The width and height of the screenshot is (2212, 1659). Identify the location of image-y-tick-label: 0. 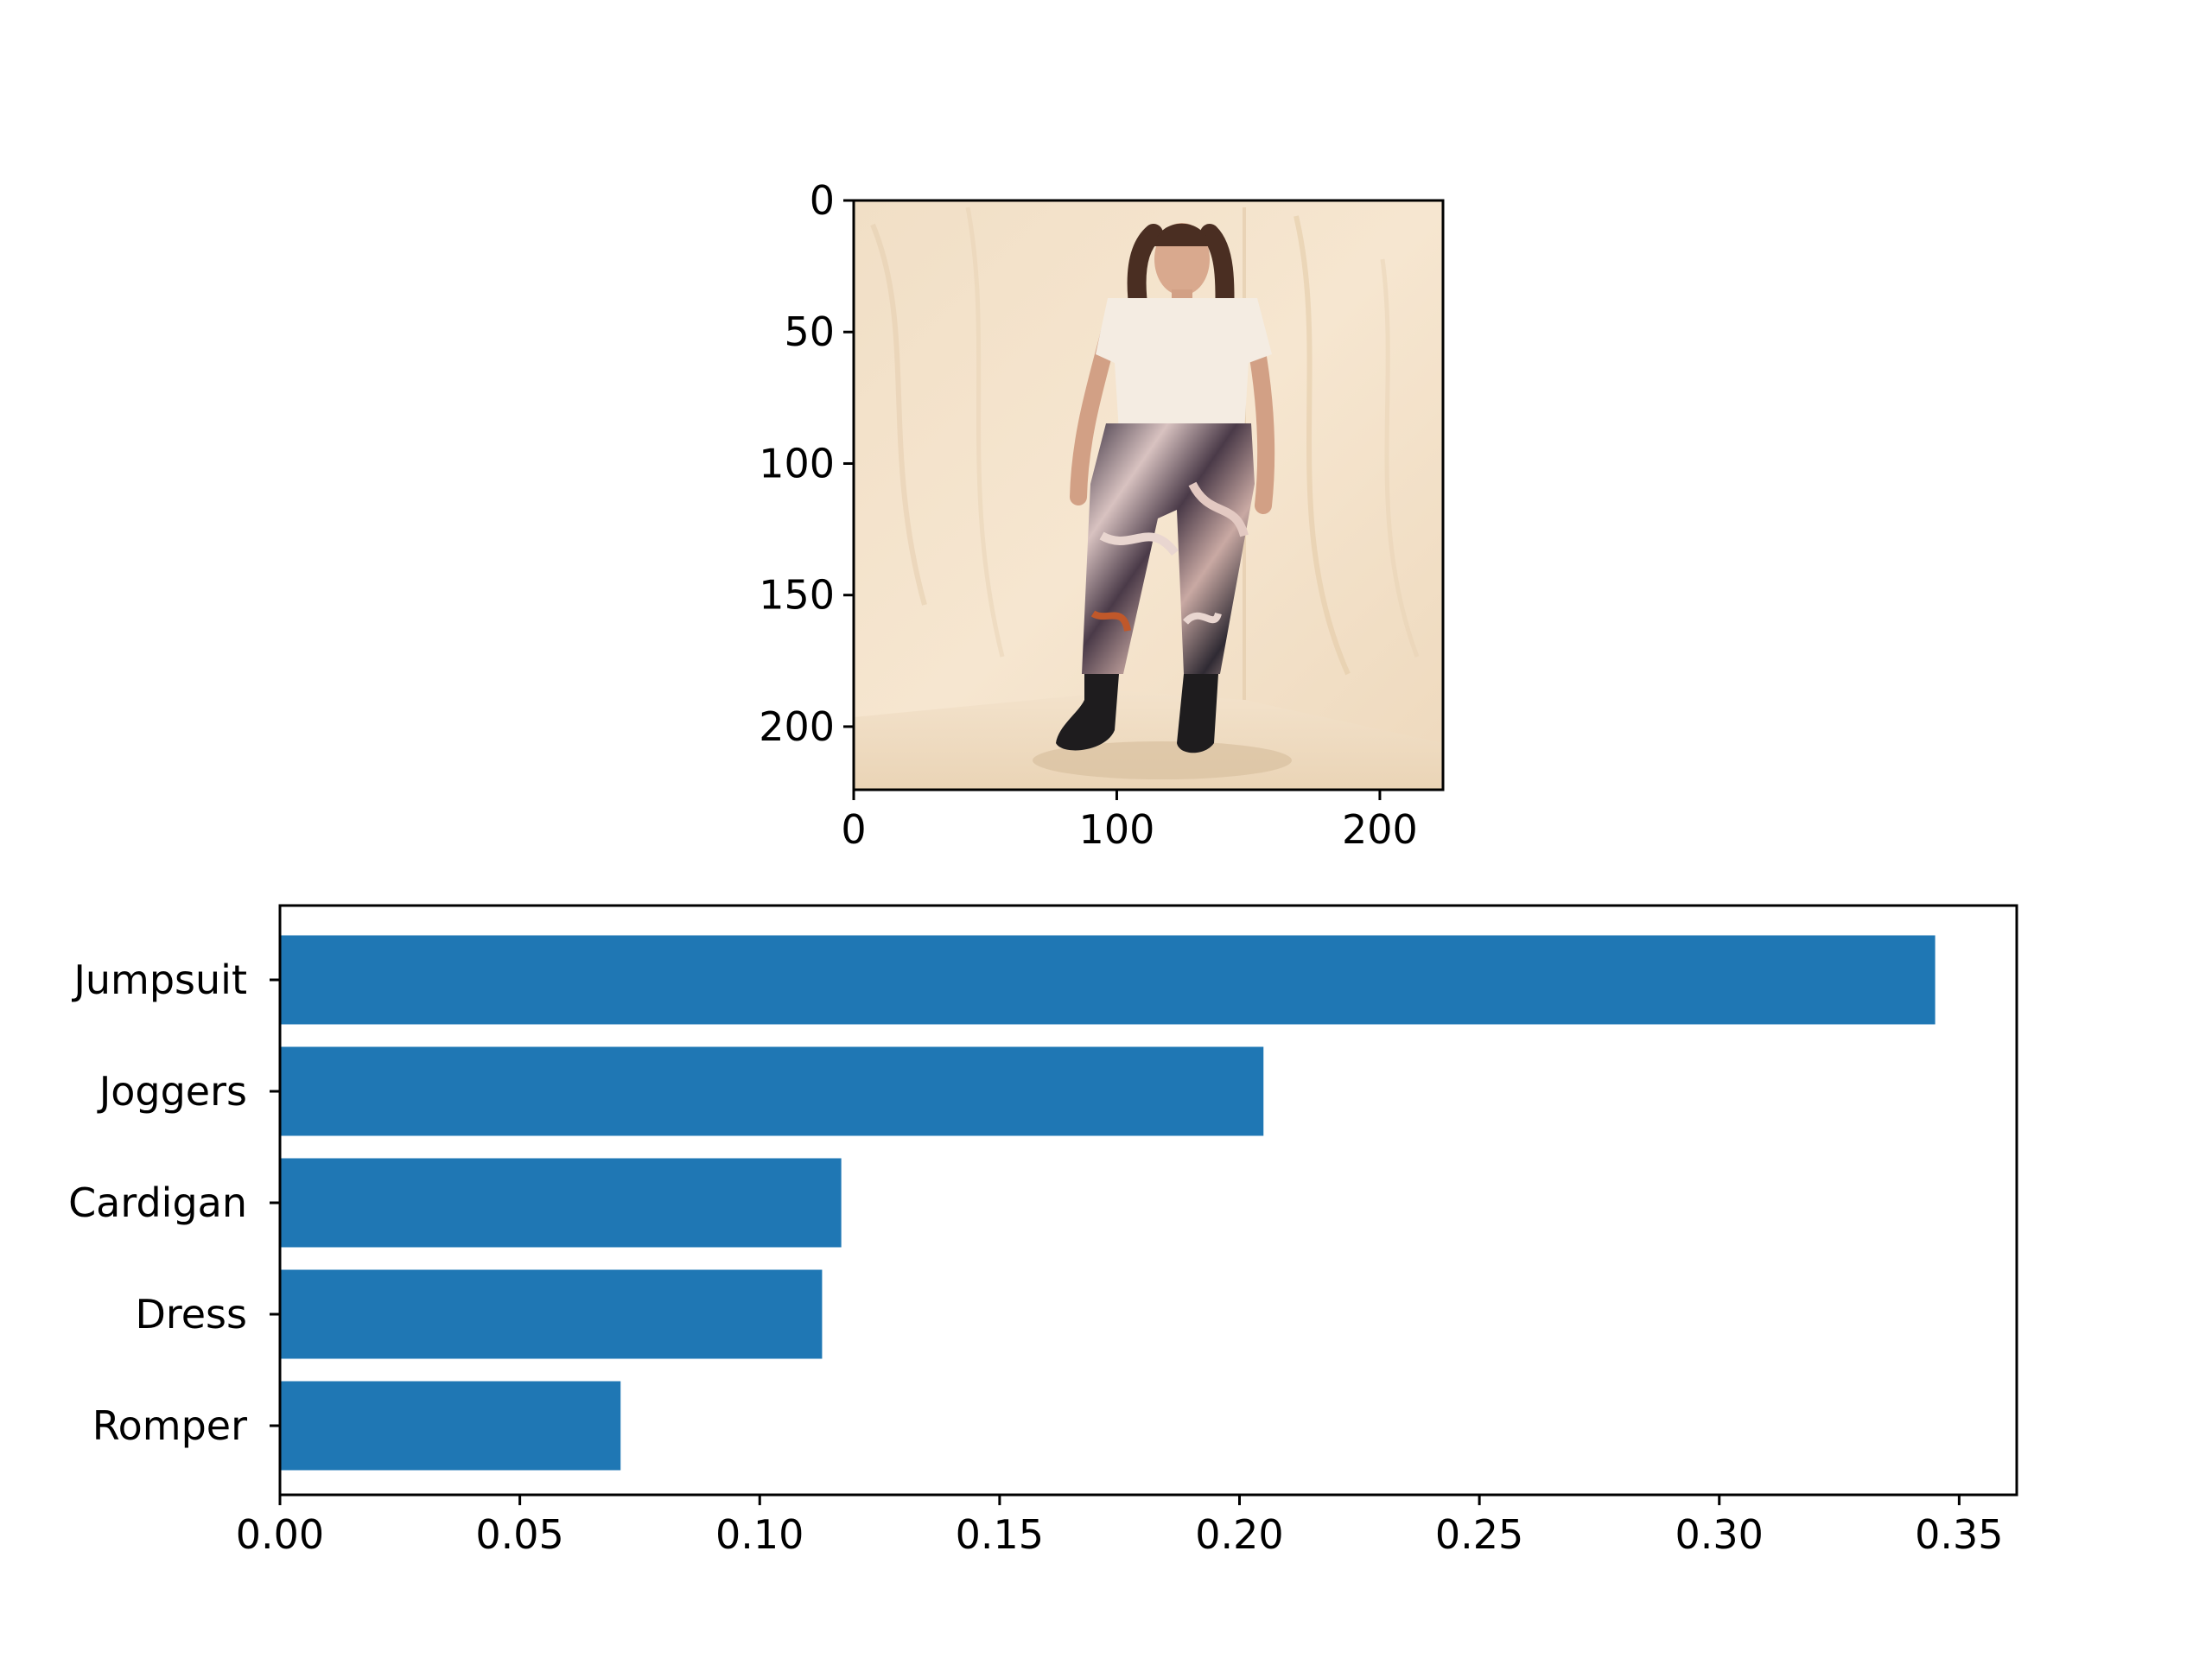
(822, 200).